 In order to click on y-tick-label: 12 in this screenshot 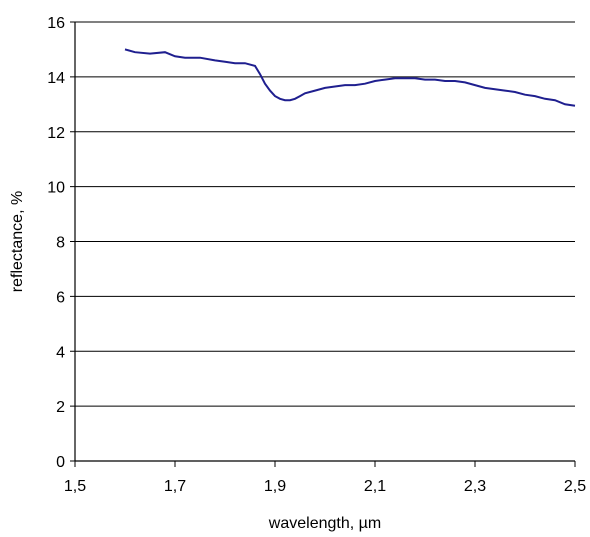, I will do `click(56, 133)`.